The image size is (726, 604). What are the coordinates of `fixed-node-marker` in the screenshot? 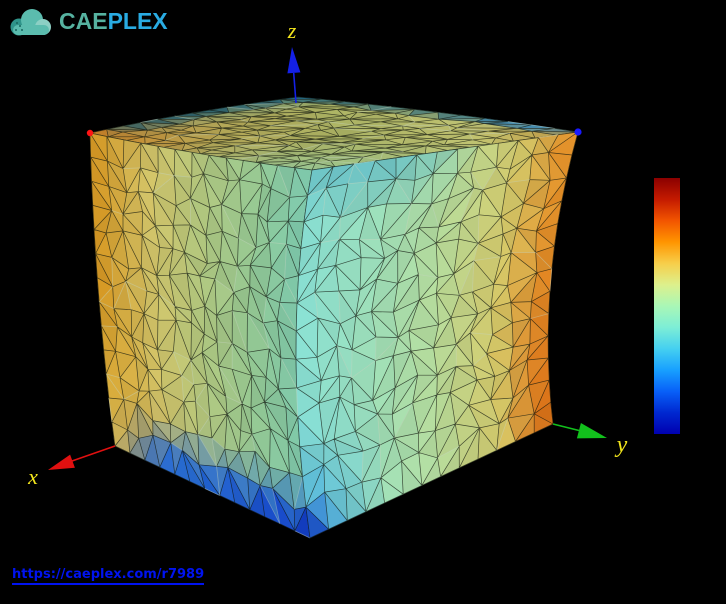 It's located at (90, 133).